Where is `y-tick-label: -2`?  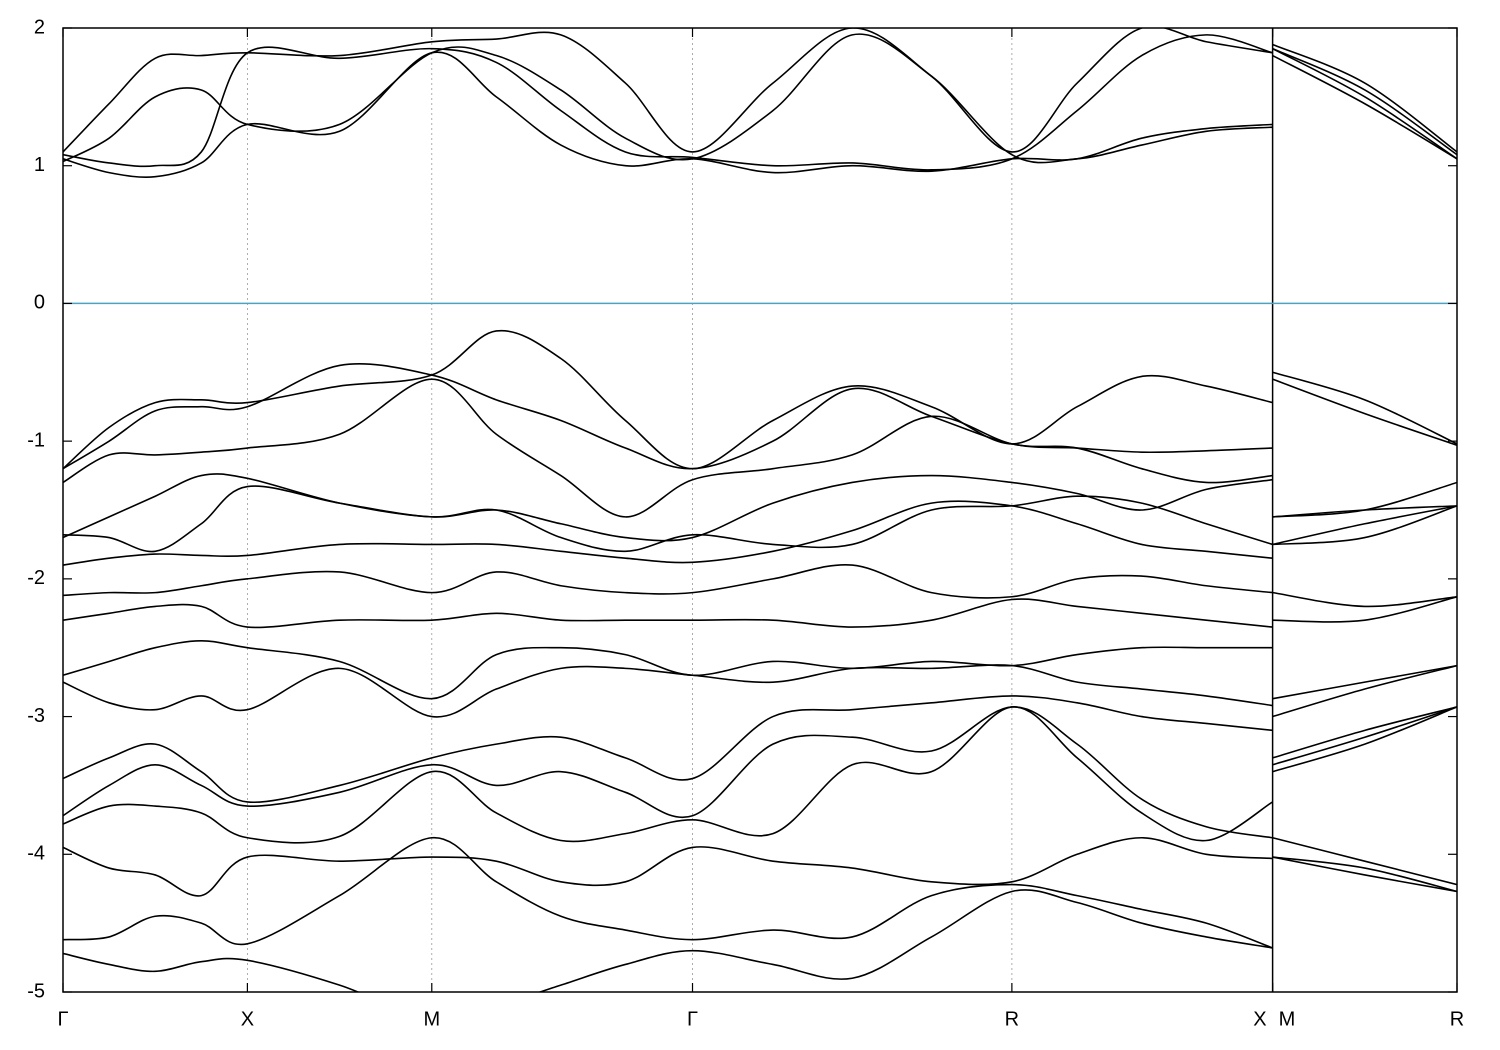 y-tick-label: -2 is located at coordinates (36, 578).